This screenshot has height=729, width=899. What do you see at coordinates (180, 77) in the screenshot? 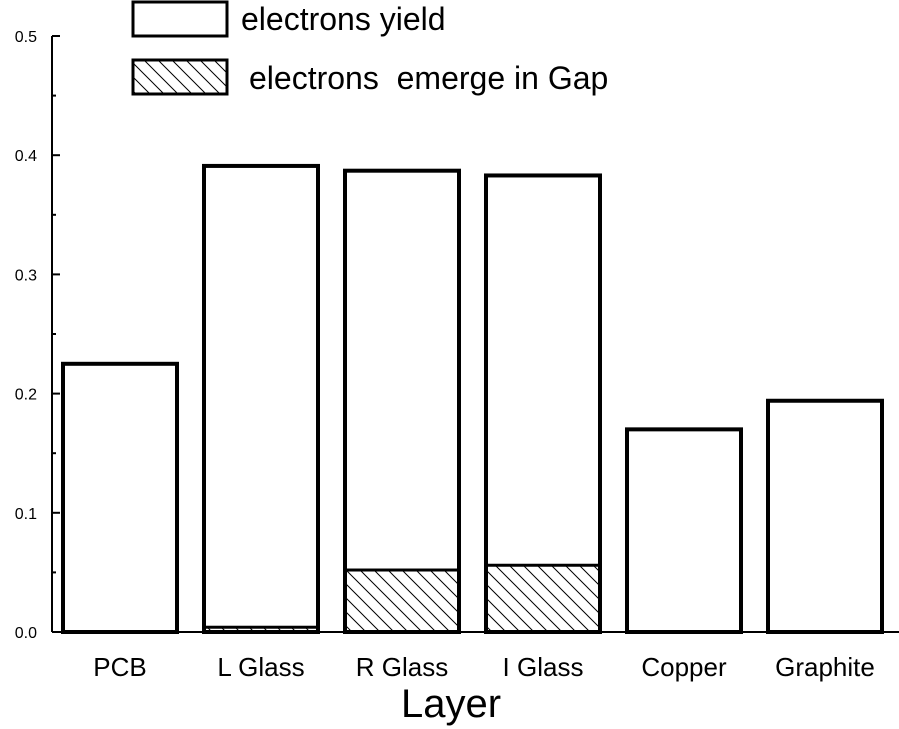
I see `legend-swatch-electrons-emerge` at bounding box center [180, 77].